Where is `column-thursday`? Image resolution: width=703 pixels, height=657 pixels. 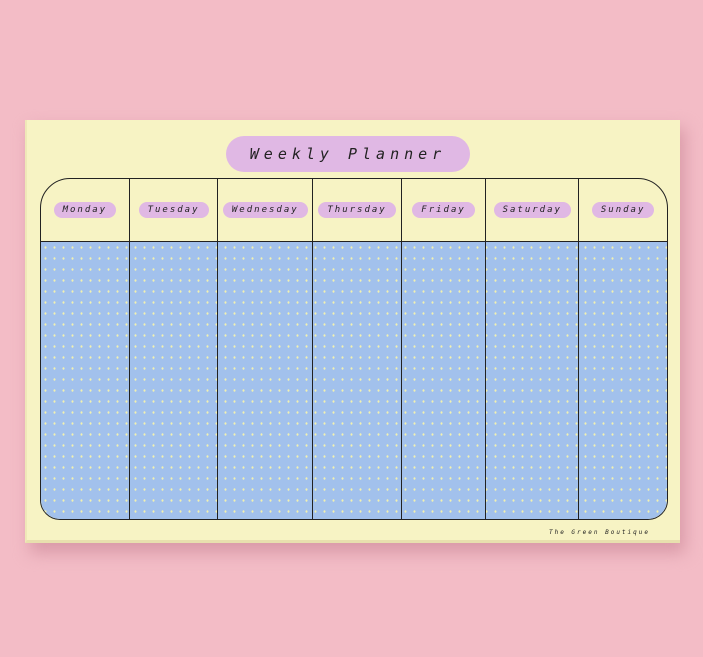
column-thursday is located at coordinates (357, 380).